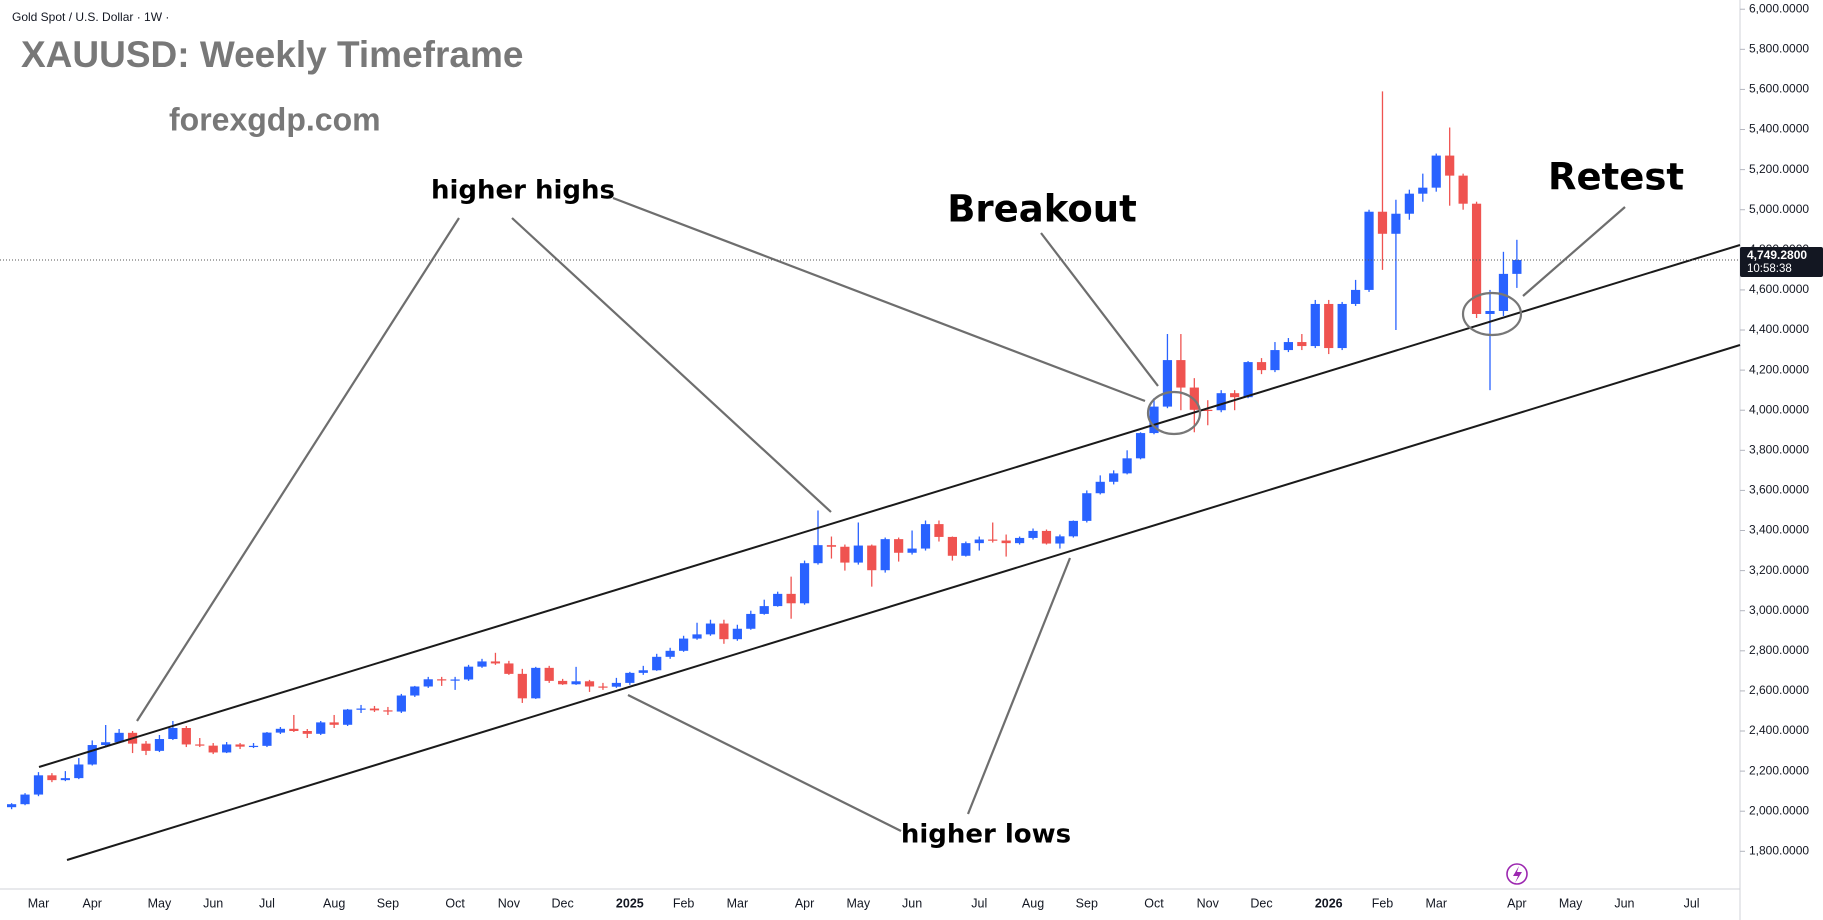 This screenshot has width=1823, height=920. Describe the element at coordinates (1779, 690) in the screenshot. I see `y-tick-label: 2,600.0000` at that location.